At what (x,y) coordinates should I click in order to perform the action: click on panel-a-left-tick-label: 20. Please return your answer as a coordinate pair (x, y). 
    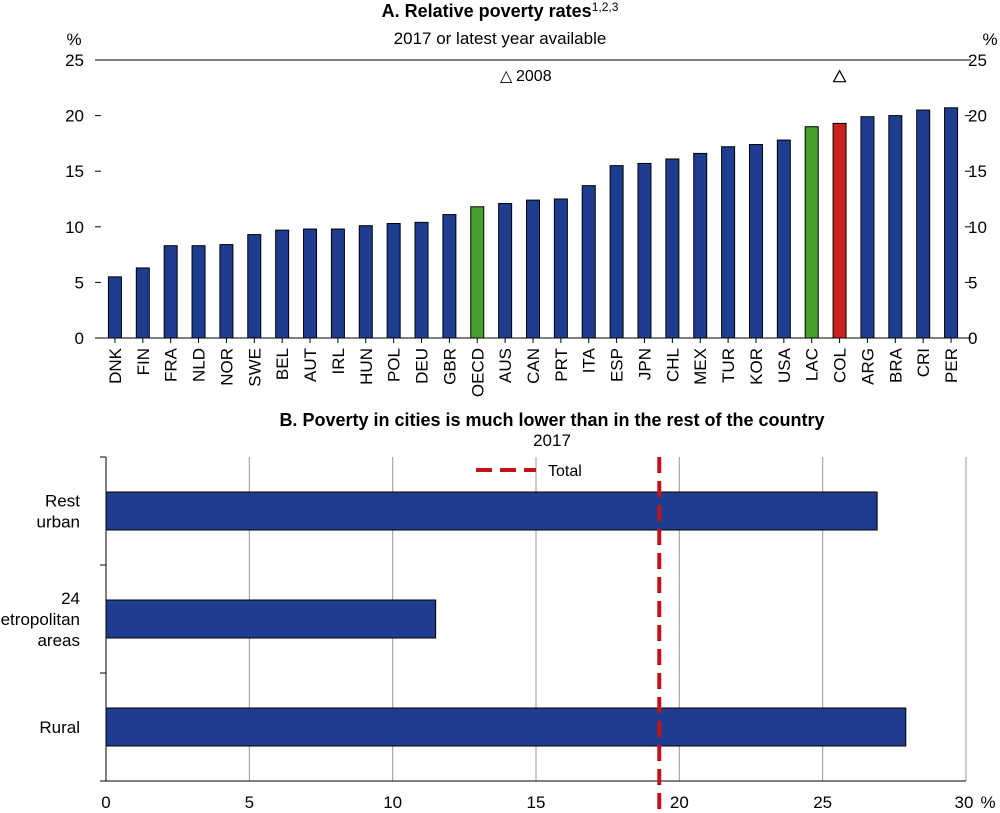
    Looking at the image, I should click on (74, 116).